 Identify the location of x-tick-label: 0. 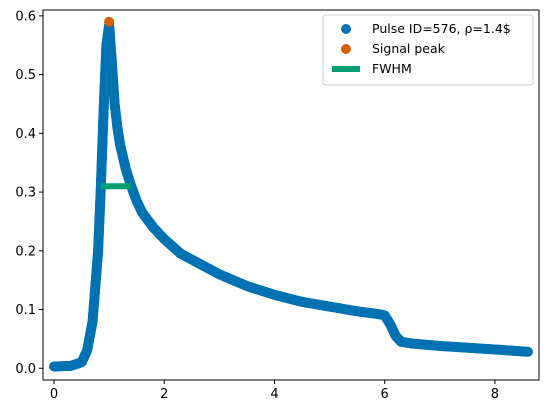
(54, 394).